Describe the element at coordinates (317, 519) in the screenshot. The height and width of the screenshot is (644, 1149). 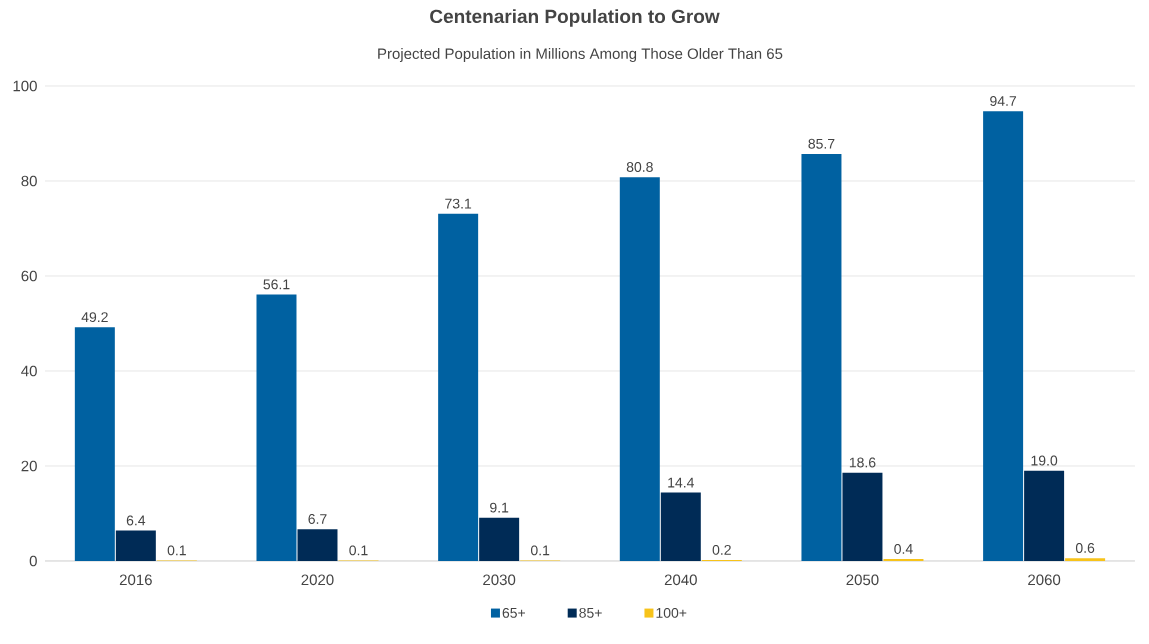
I see `data-label: 6.7` at that location.